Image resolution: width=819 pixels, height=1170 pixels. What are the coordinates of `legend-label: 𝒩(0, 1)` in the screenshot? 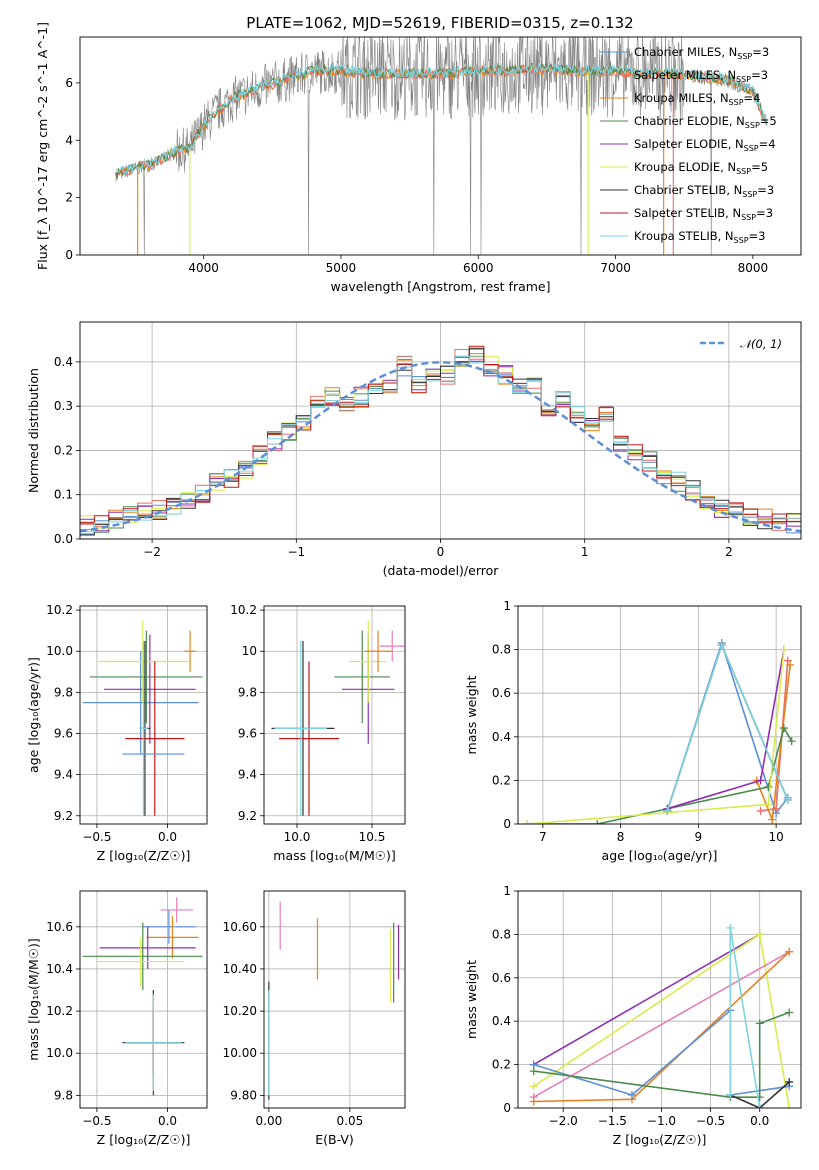 It's located at (761, 344).